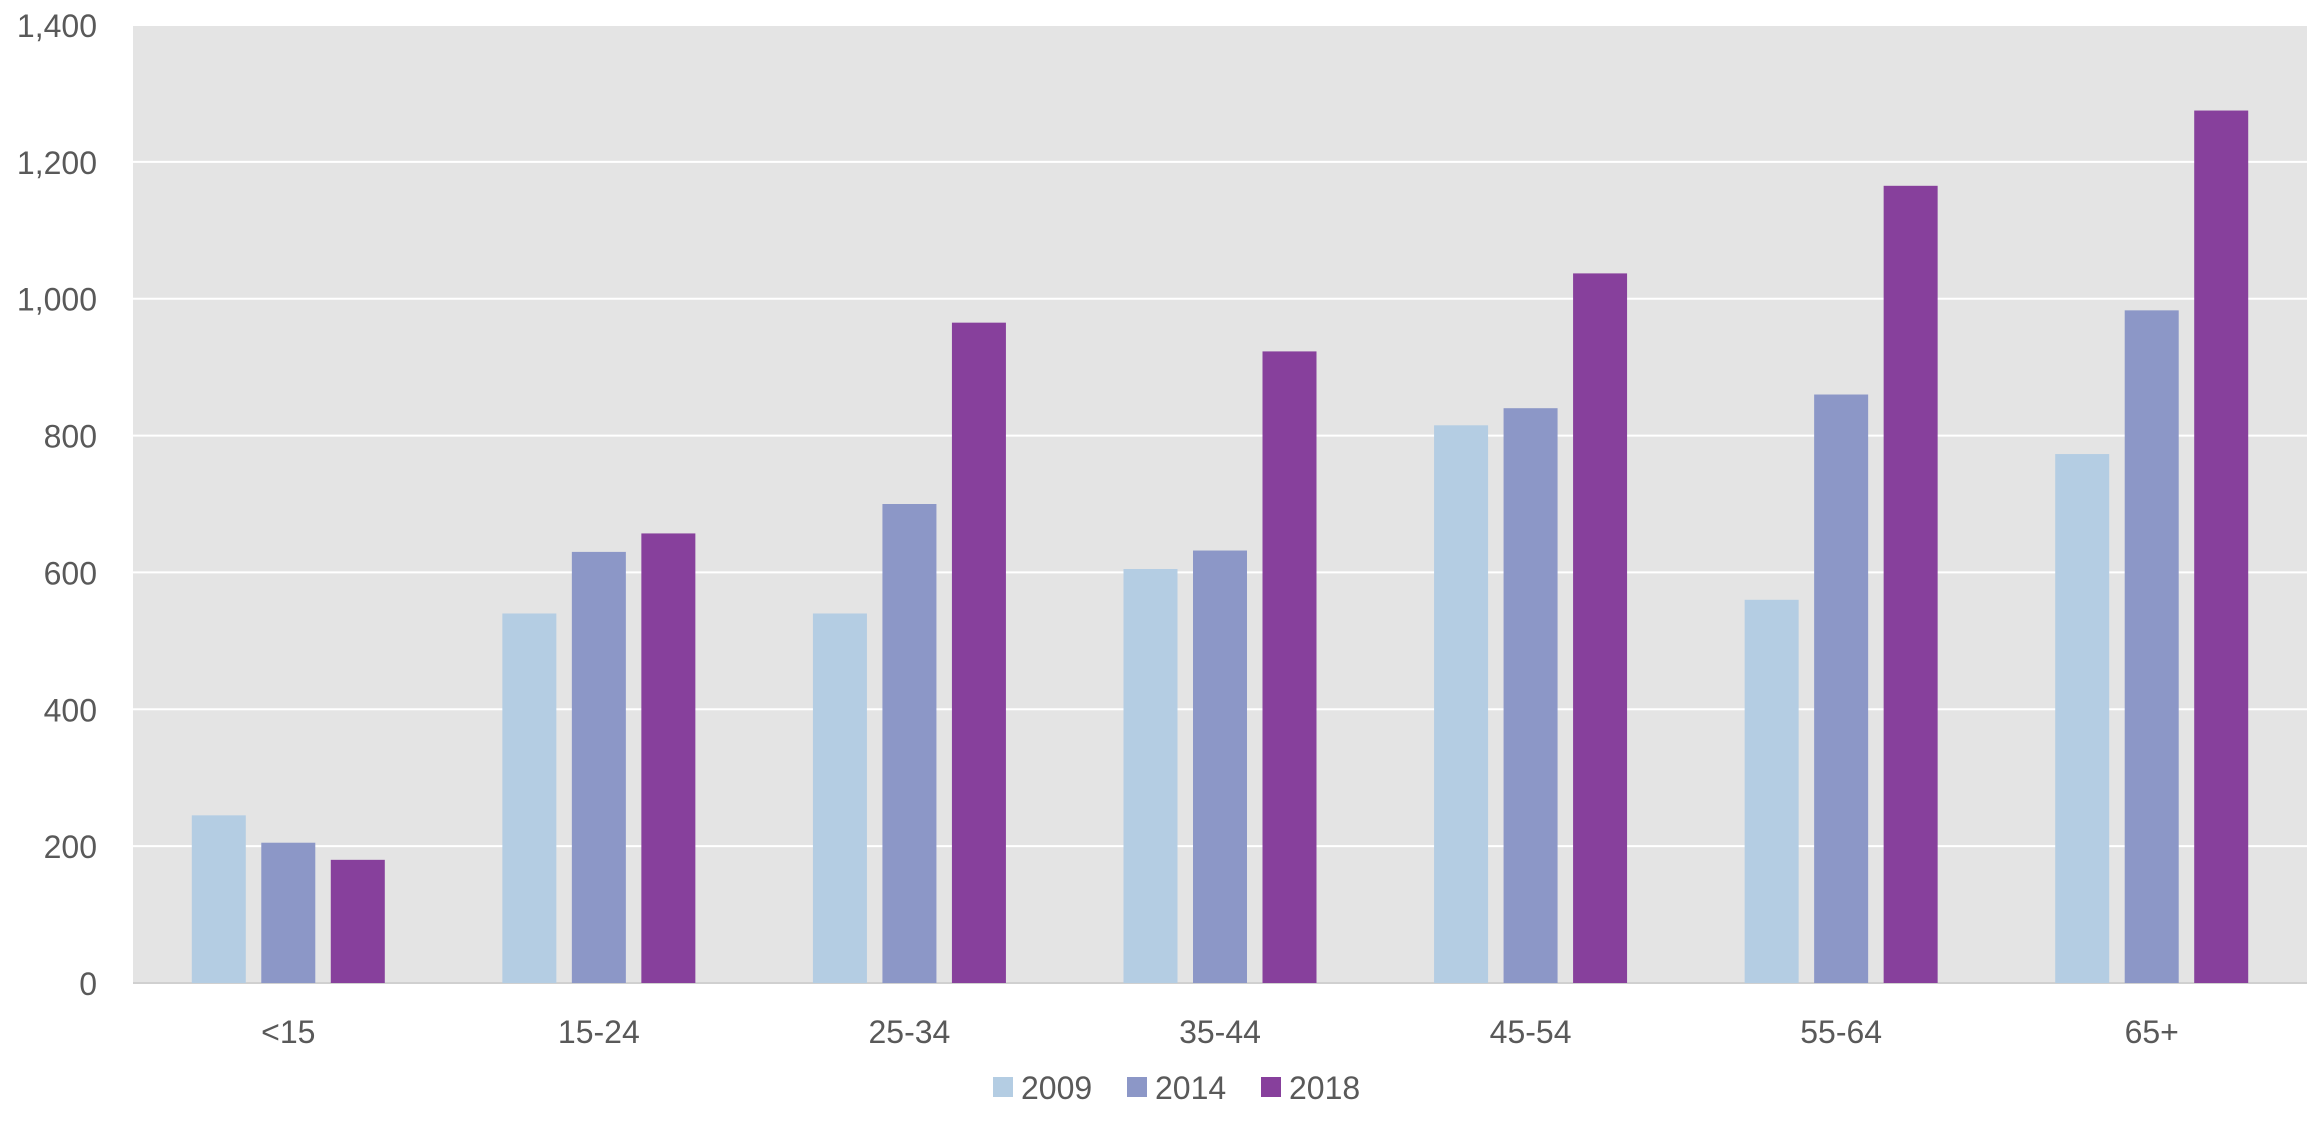  I want to click on x-tick-label: 45-54, so click(1531, 1032).